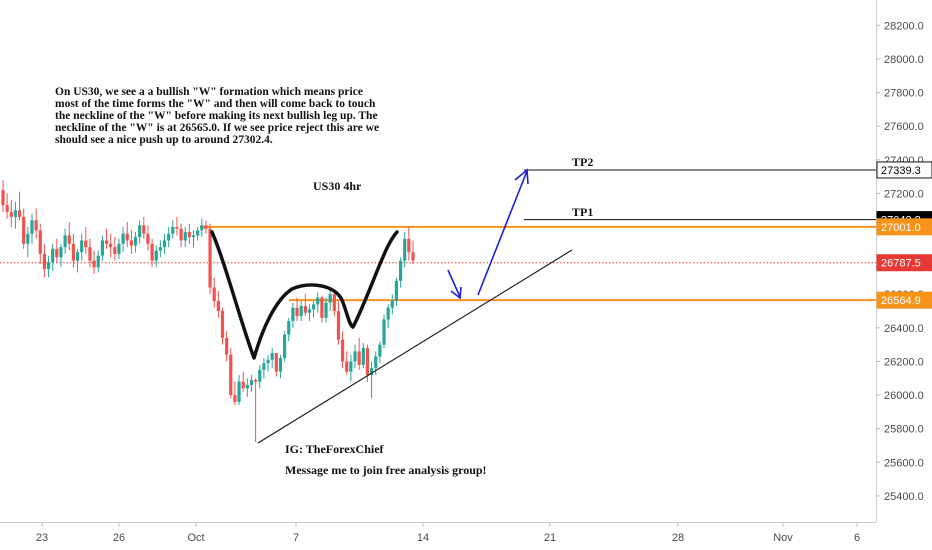  I want to click on price-tag-resistance: 27001.0, so click(904, 227).